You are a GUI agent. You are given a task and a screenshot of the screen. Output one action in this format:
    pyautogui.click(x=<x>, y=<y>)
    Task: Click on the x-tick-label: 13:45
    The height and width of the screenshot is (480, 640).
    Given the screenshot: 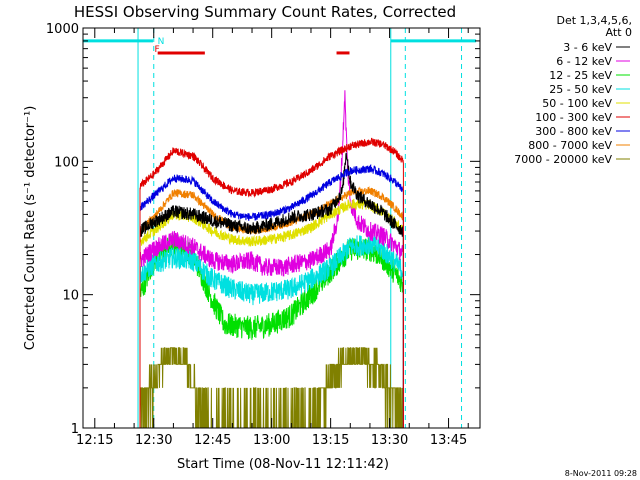 What is the action you would take?
    pyautogui.click(x=448, y=440)
    